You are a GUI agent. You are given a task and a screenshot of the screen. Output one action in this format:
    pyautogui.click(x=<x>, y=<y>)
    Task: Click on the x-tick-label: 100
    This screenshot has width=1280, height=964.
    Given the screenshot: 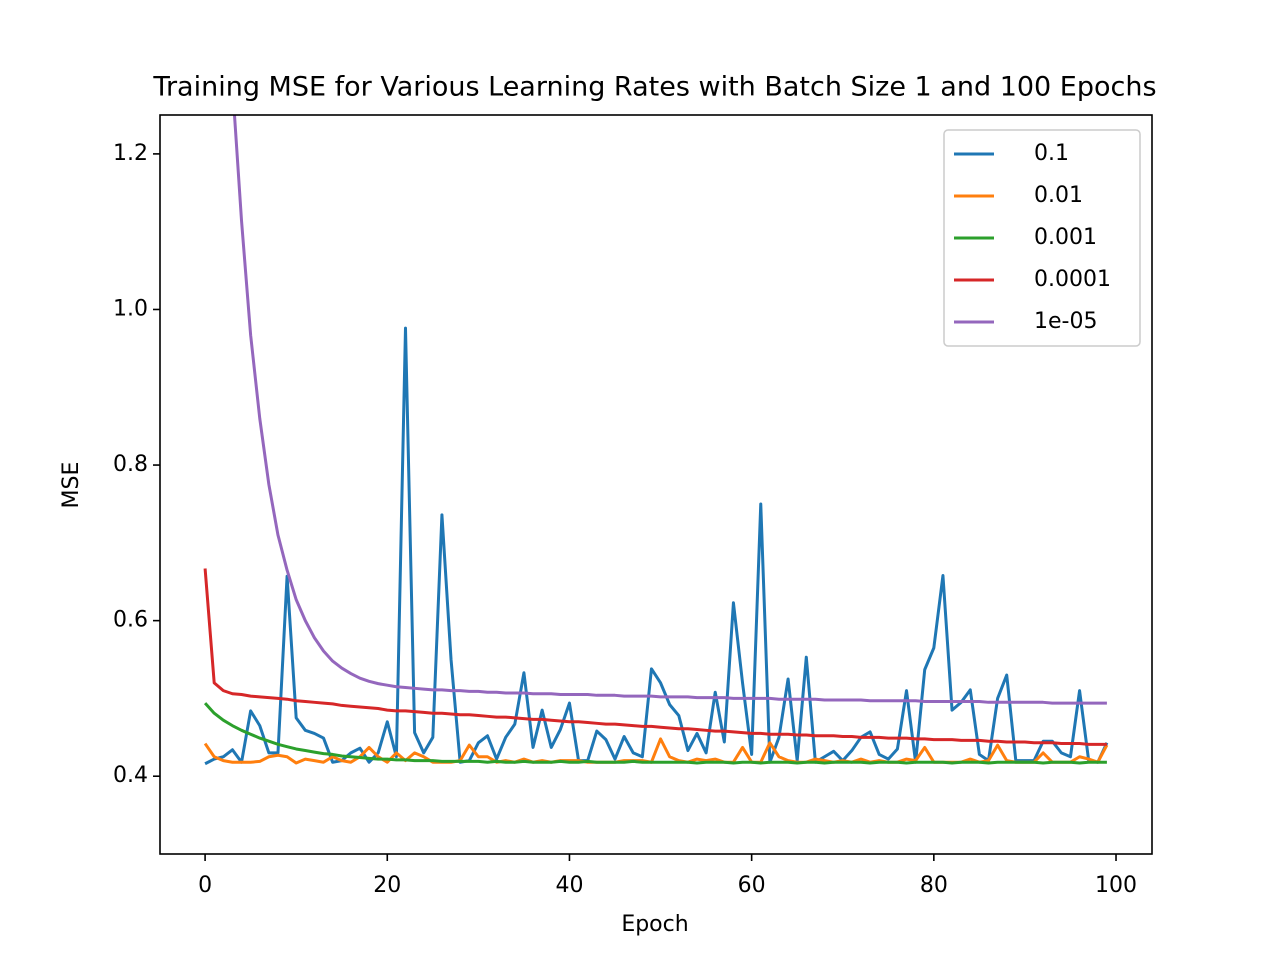 What is the action you would take?
    pyautogui.click(x=1116, y=885)
    